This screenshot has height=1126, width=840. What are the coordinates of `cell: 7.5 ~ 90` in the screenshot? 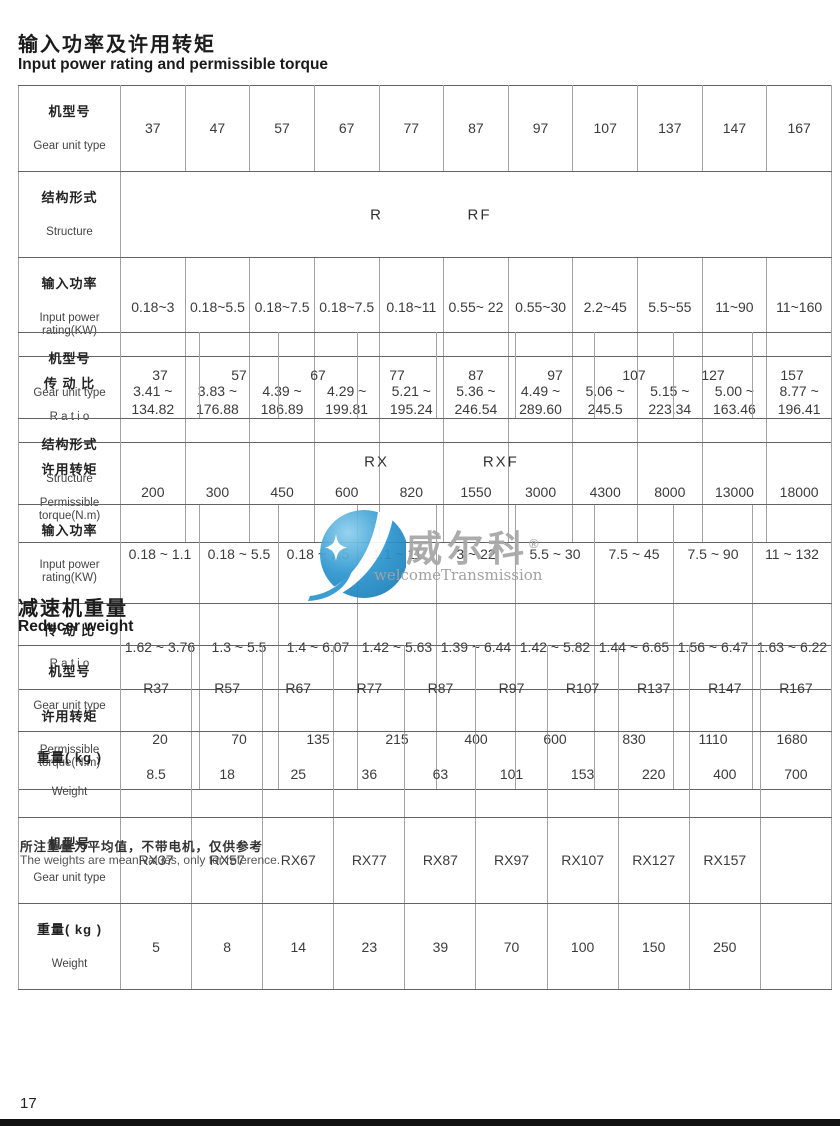 It's located at (713, 554).